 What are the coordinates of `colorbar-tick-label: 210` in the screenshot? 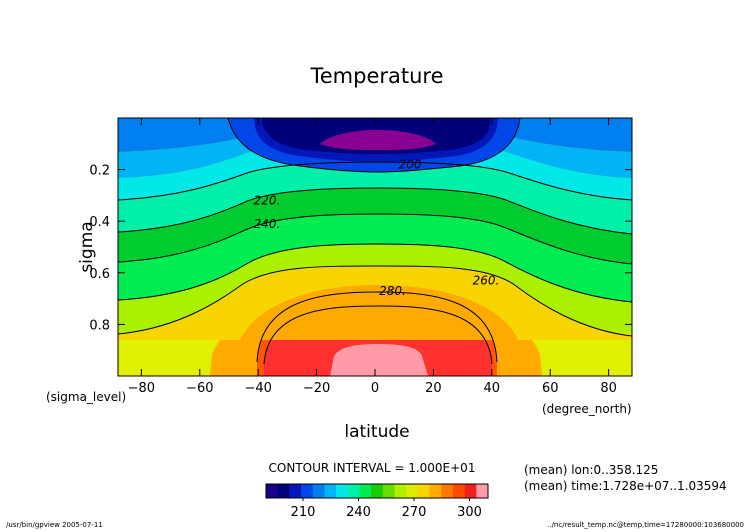 It's located at (303, 512).